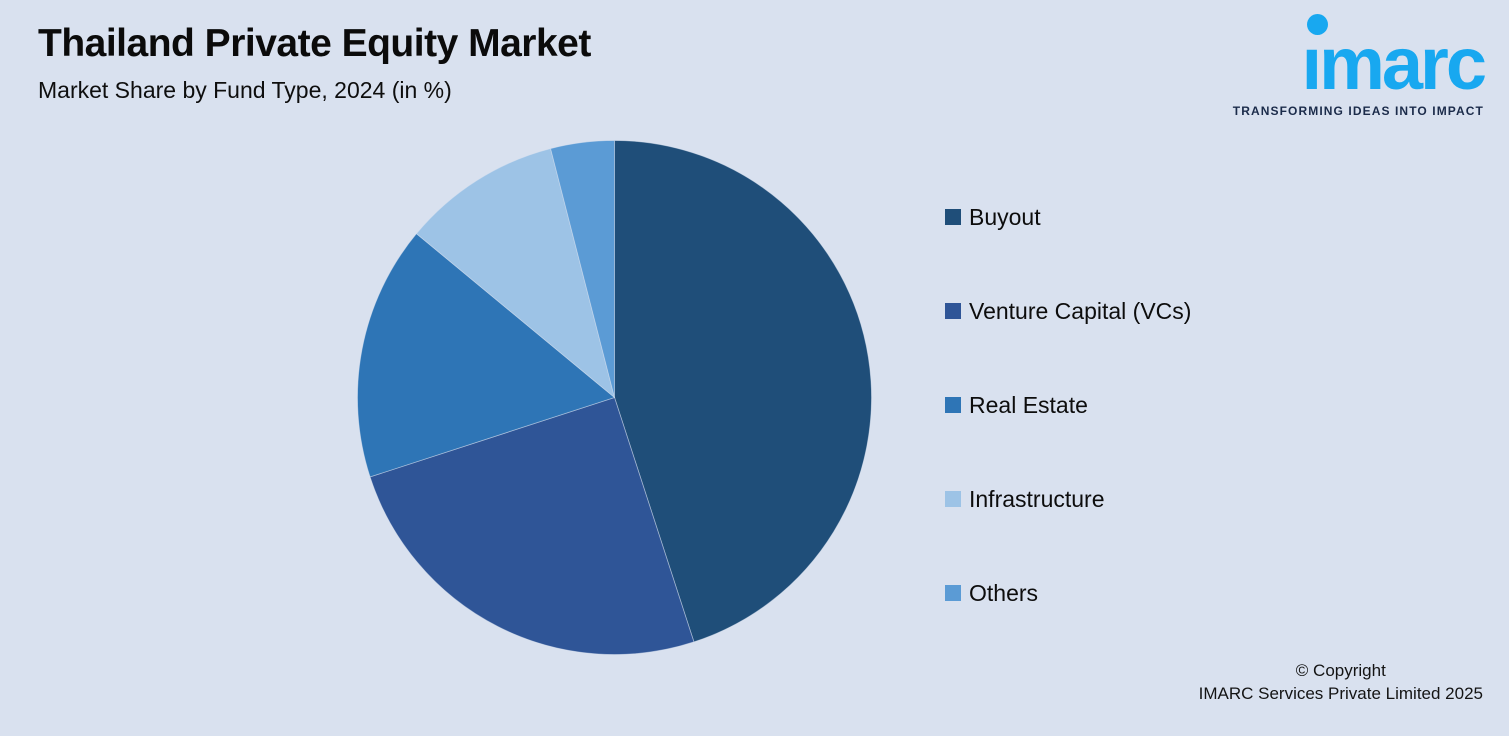  I want to click on chart-subtitle: Market Share by Fund Type, 2024 (in %), so click(245, 89).